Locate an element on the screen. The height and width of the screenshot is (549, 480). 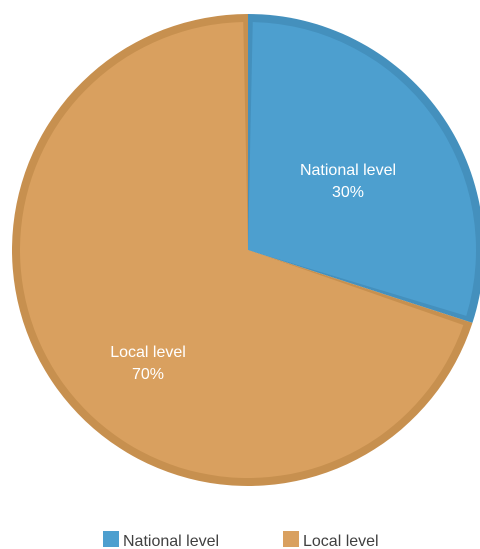
legend-label-national-level: National level is located at coordinates (171, 541).